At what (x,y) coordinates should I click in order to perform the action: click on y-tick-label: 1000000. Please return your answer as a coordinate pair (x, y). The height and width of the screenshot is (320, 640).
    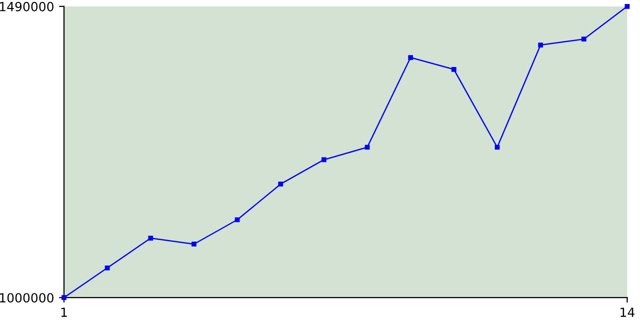
    Looking at the image, I should click on (27, 298).